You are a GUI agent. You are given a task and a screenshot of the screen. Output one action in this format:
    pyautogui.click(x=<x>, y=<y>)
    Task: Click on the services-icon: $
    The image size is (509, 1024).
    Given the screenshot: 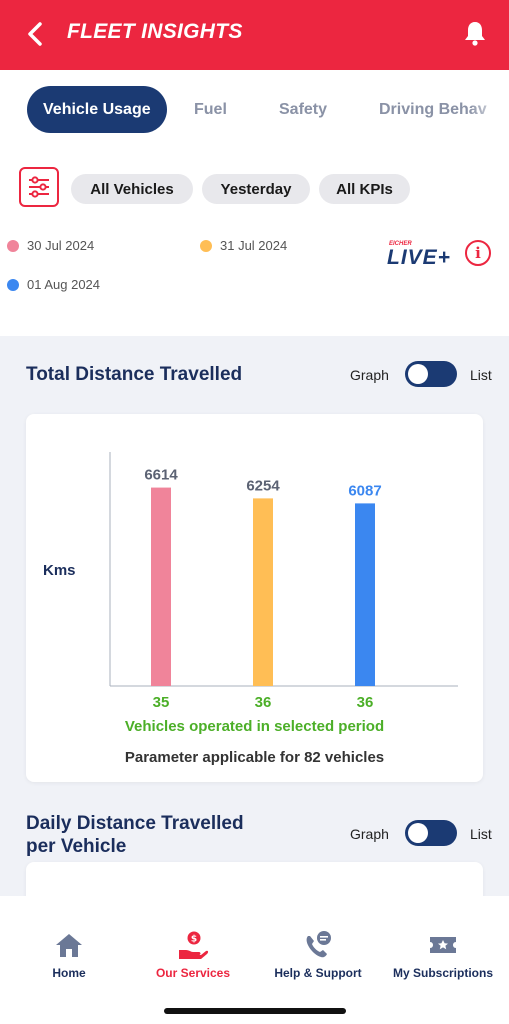 What is the action you would take?
    pyautogui.click(x=193, y=945)
    